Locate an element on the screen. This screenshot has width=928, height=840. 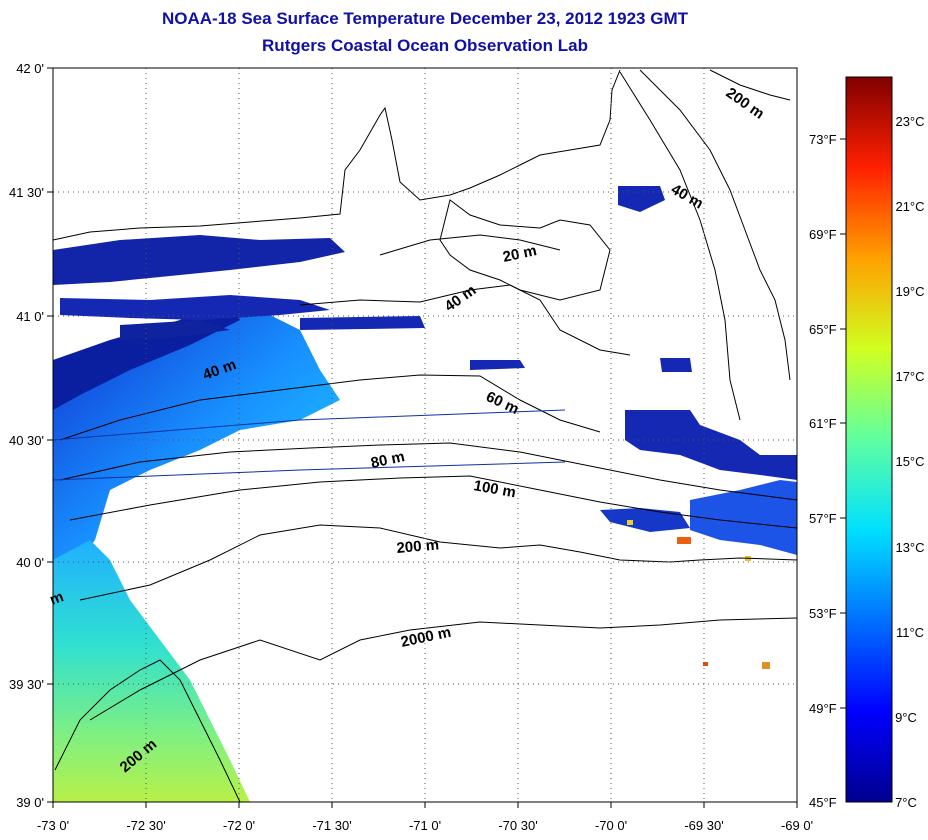
celsius-label: 13°C is located at coordinates (909, 547).